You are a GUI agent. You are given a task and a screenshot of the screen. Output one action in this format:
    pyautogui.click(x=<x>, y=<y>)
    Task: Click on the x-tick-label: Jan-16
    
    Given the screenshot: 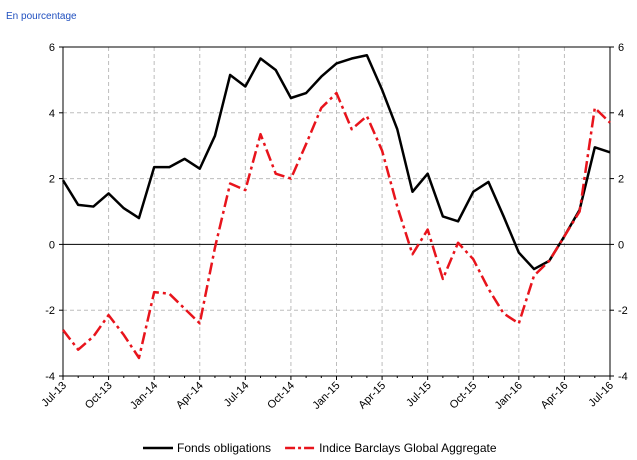 What is the action you would take?
    pyautogui.click(x=509, y=396)
    